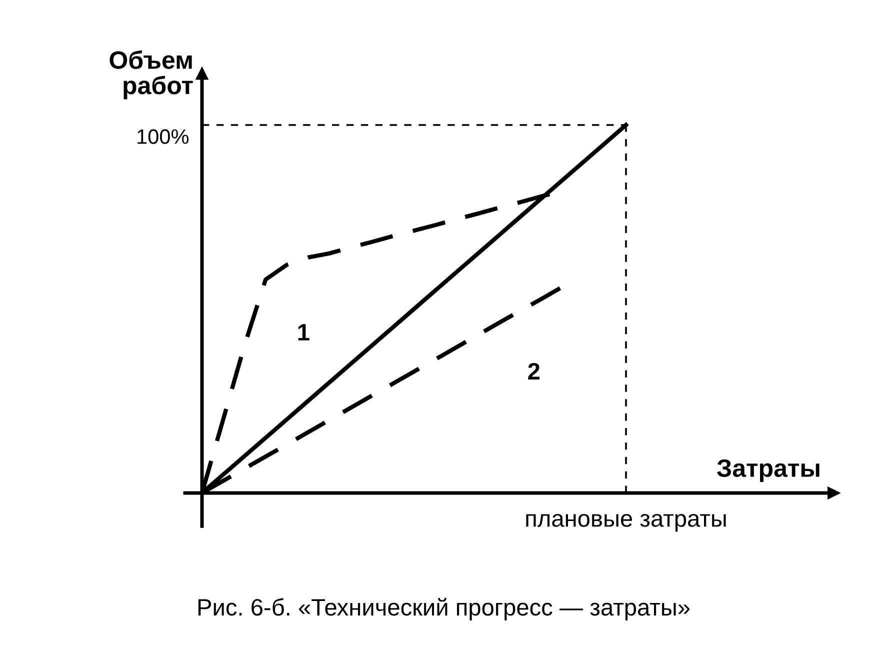 The height and width of the screenshot is (655, 887). What do you see at coordinates (626, 523) in the screenshot?
I see `text: плановые затраты` at bounding box center [626, 523].